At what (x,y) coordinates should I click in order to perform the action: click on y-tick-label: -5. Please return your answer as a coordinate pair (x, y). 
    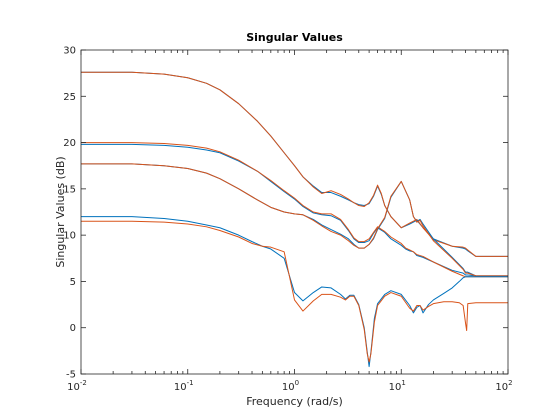
    Looking at the image, I should click on (71, 375).